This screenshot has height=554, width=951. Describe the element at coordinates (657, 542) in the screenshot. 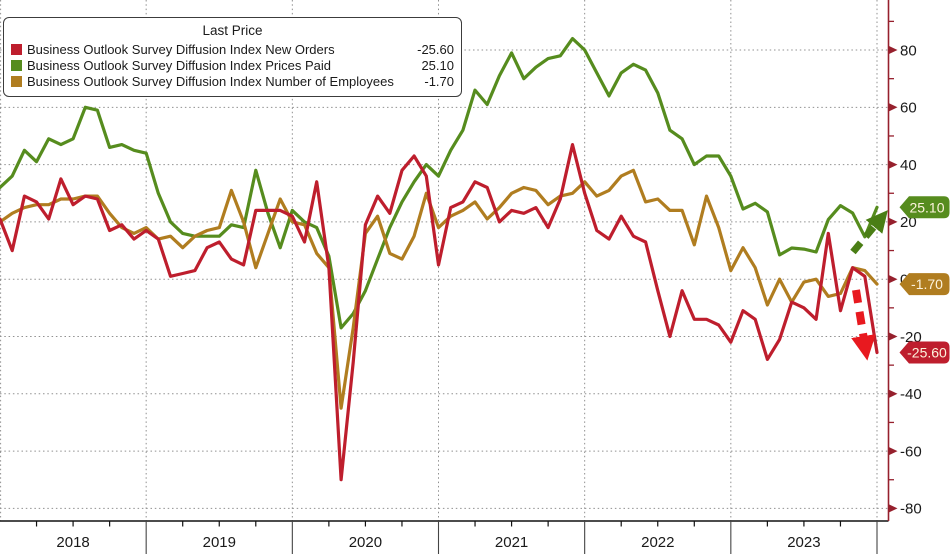

I see `year-label-2022: 2022` at that location.